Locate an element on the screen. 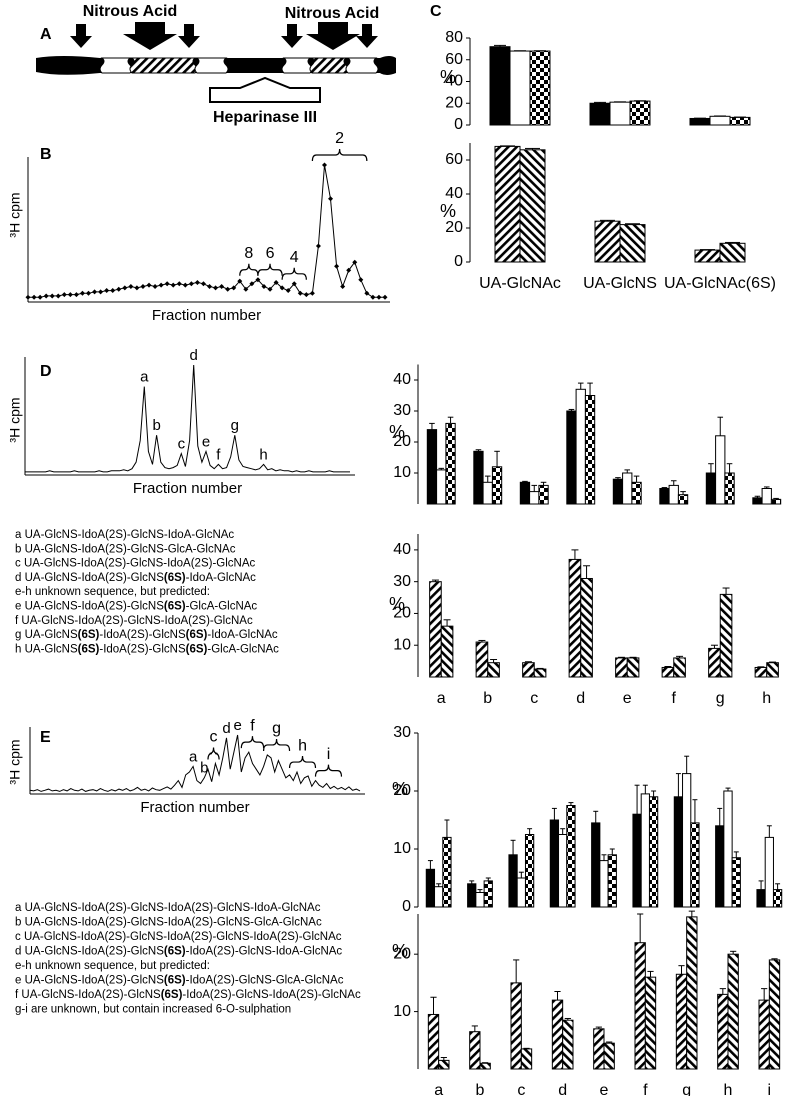 This screenshot has width=794, height=1096. legend-segment: e-h unknown sequence, but predicted: is located at coordinates (112, 592).